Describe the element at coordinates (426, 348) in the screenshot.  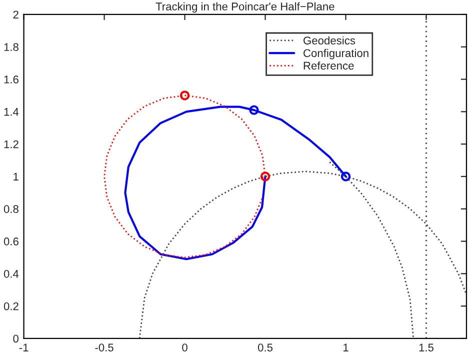
I see `x-tick-label: 1.5` at that location.